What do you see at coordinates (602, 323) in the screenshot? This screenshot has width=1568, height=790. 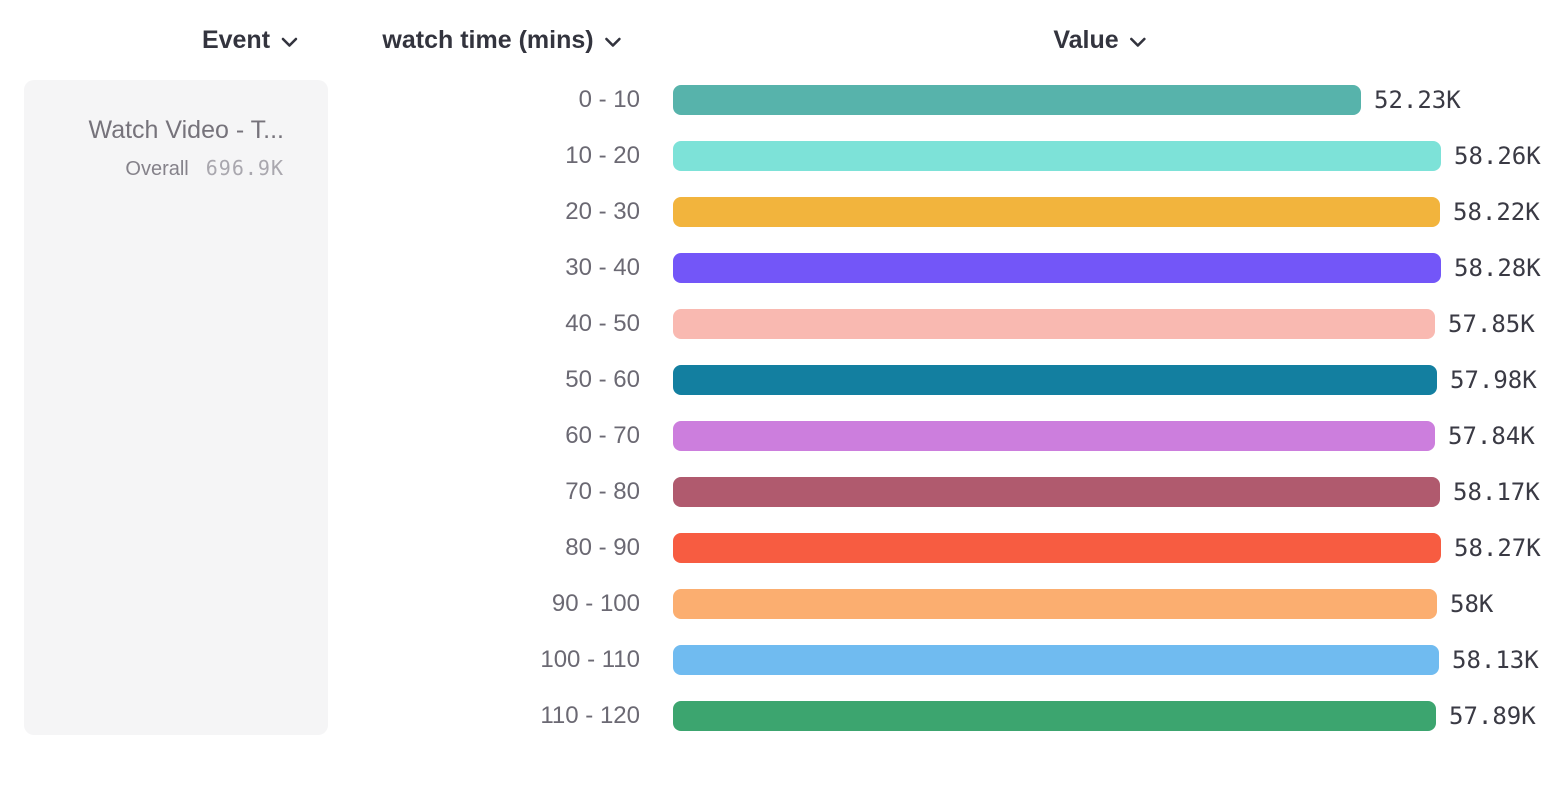 I see `category-label: 40 - 50` at bounding box center [602, 323].